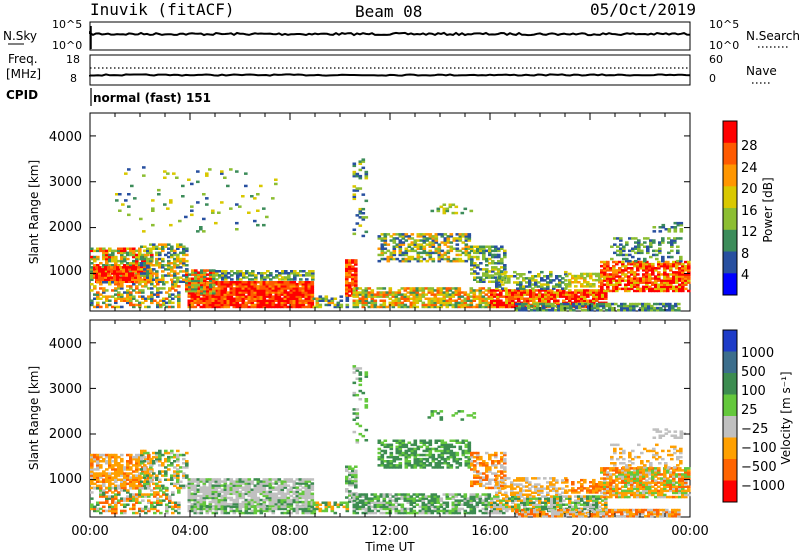  I want to click on data-cell-1913, so click(462, 292).